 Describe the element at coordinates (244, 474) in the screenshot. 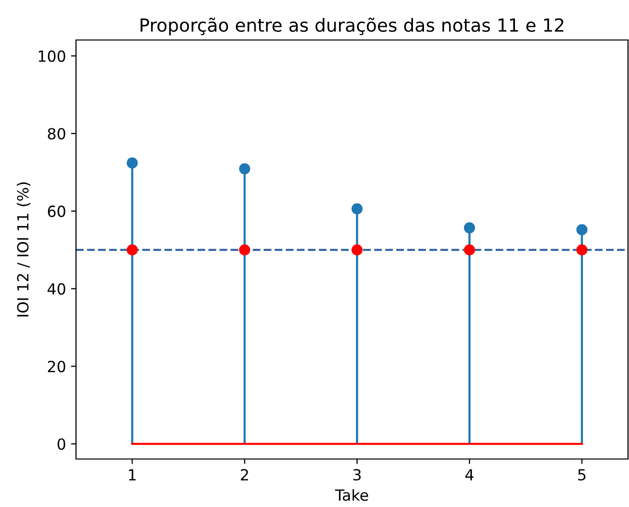

I see `x-tick-label: 2` at that location.